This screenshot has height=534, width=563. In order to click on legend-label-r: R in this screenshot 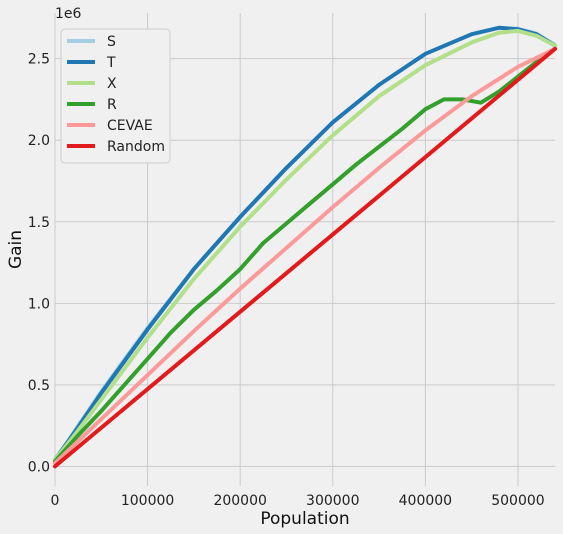, I will do `click(112, 105)`.